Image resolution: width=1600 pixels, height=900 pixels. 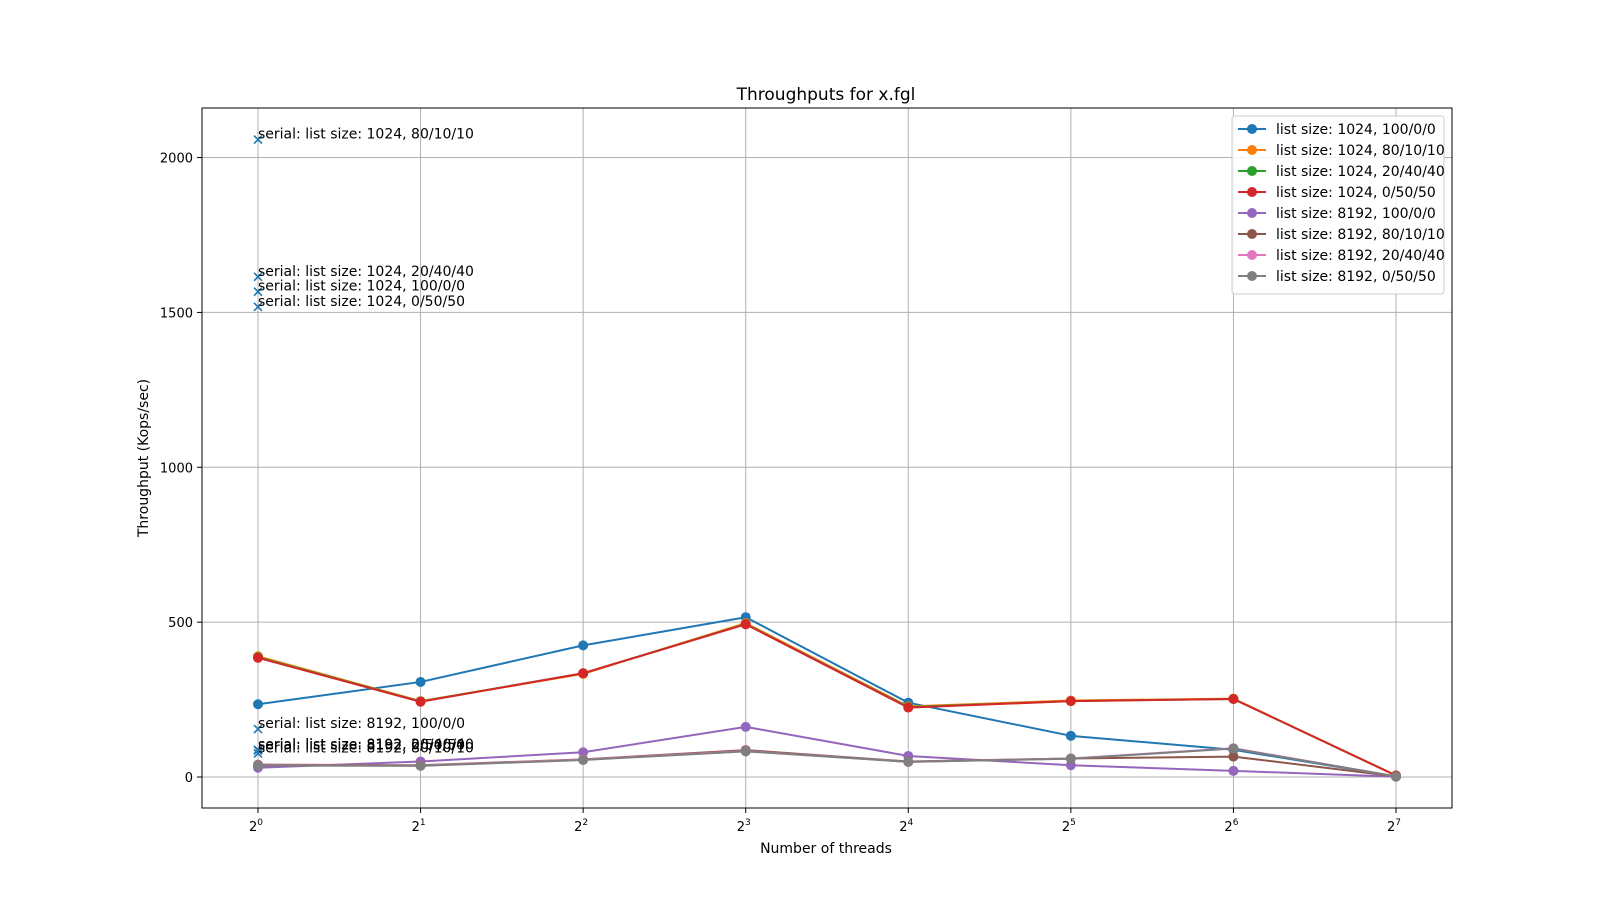 I want to click on serial-annotation: serial: list size: 8192, 80/10/10, so click(x=366, y=748).